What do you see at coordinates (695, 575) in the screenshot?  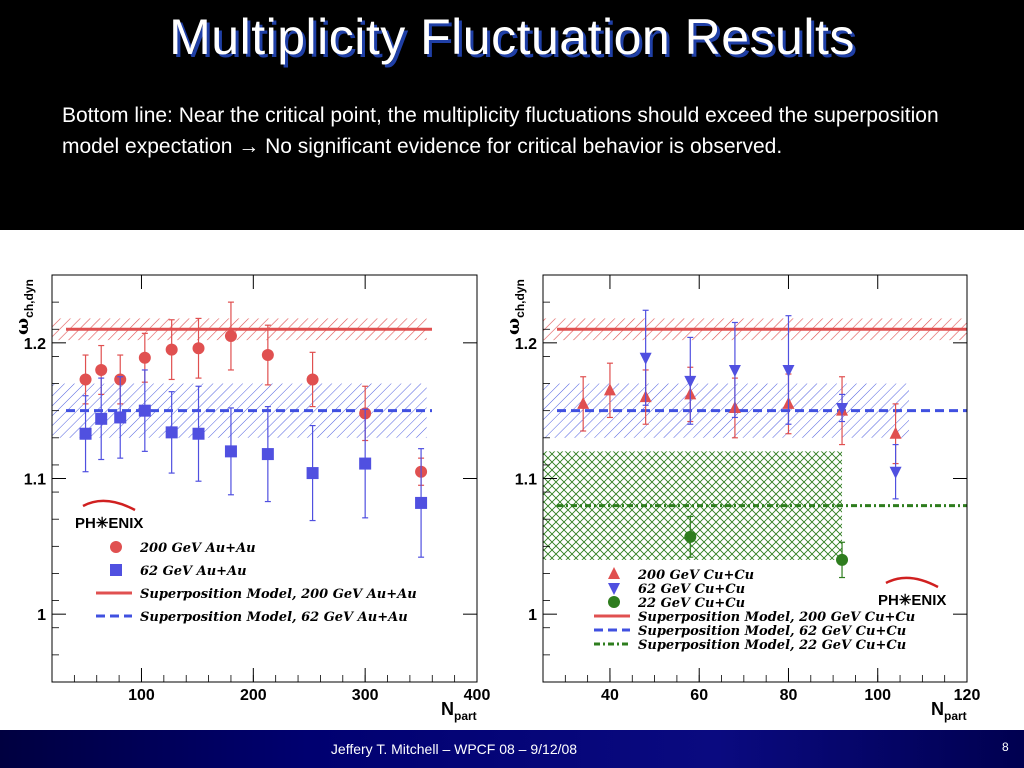 I see `legend-label: 200 GeV Cu+Cu` at bounding box center [695, 575].